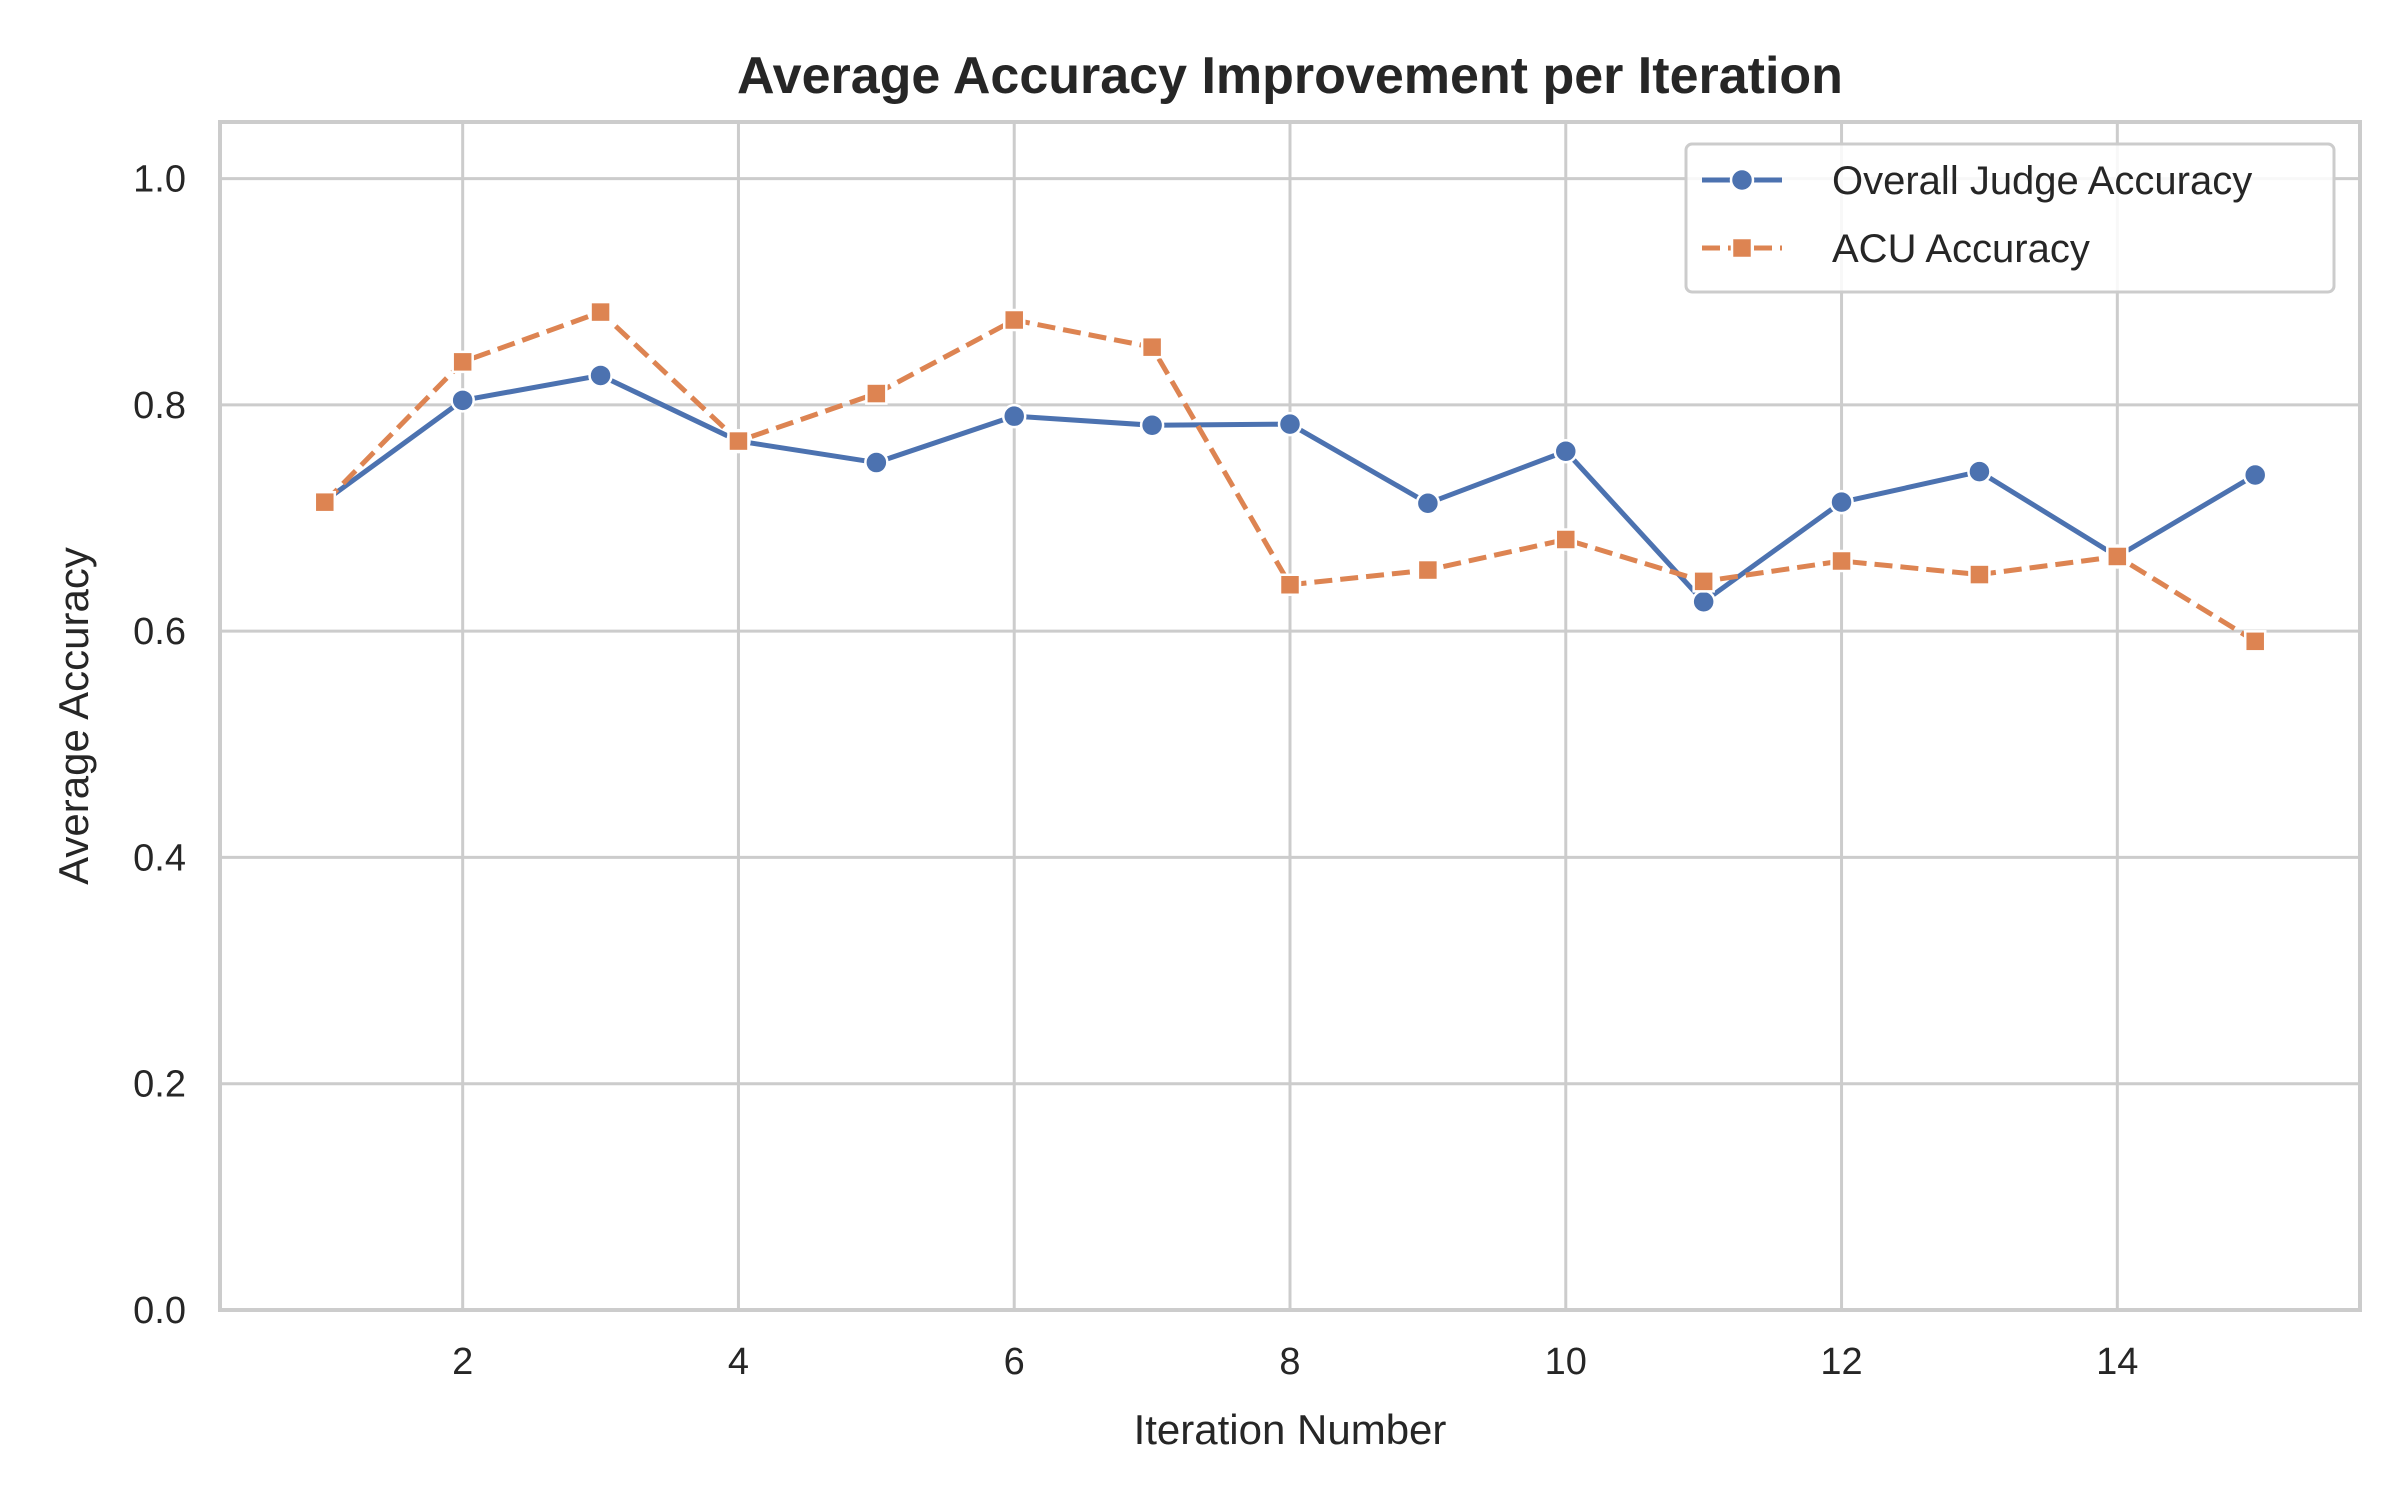 Image resolution: width=2400 pixels, height=1505 pixels. Describe the element at coordinates (1742, 213) in the screenshot. I see `legend-swatches` at that location.